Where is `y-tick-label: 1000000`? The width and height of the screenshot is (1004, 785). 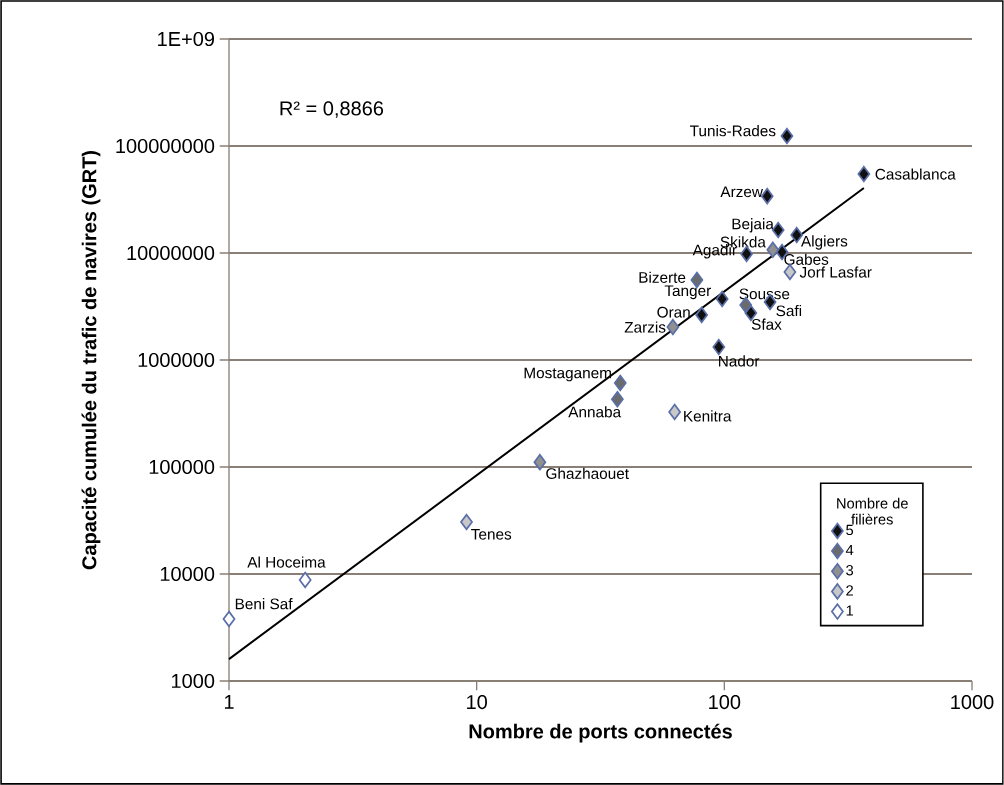
y-tick-label: 1000000 is located at coordinates (176, 360).